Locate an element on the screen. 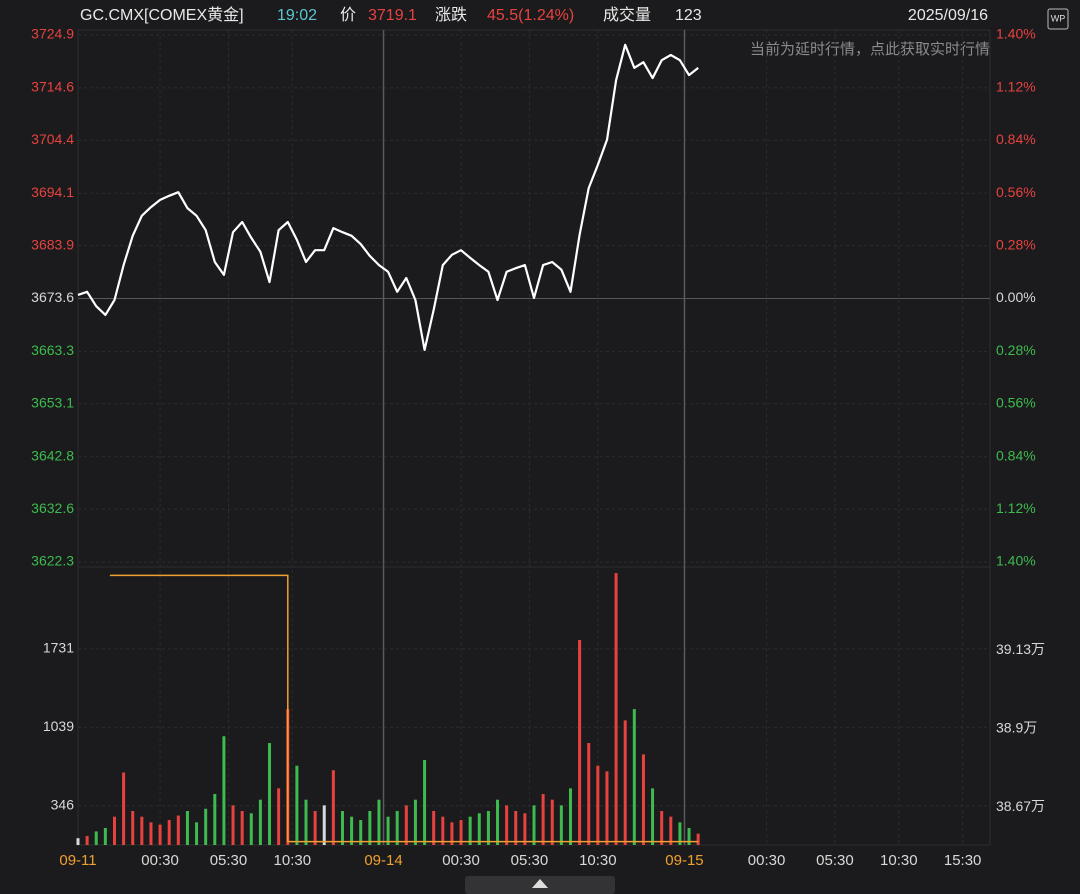 This screenshot has width=1080, height=894. y-tick-label: 1731 is located at coordinates (58, 648).